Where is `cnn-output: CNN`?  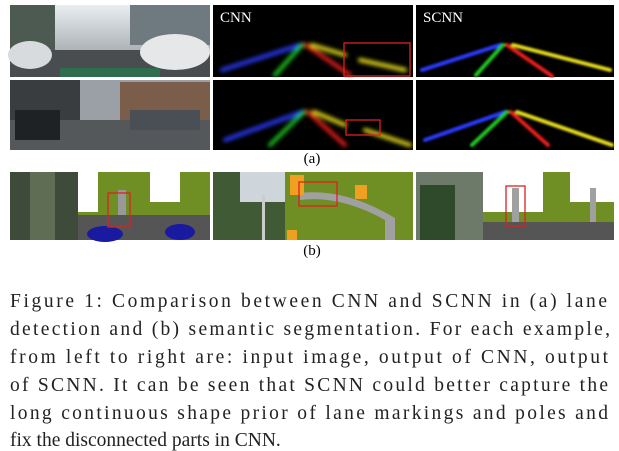
cnn-output: CNN is located at coordinates (313, 77).